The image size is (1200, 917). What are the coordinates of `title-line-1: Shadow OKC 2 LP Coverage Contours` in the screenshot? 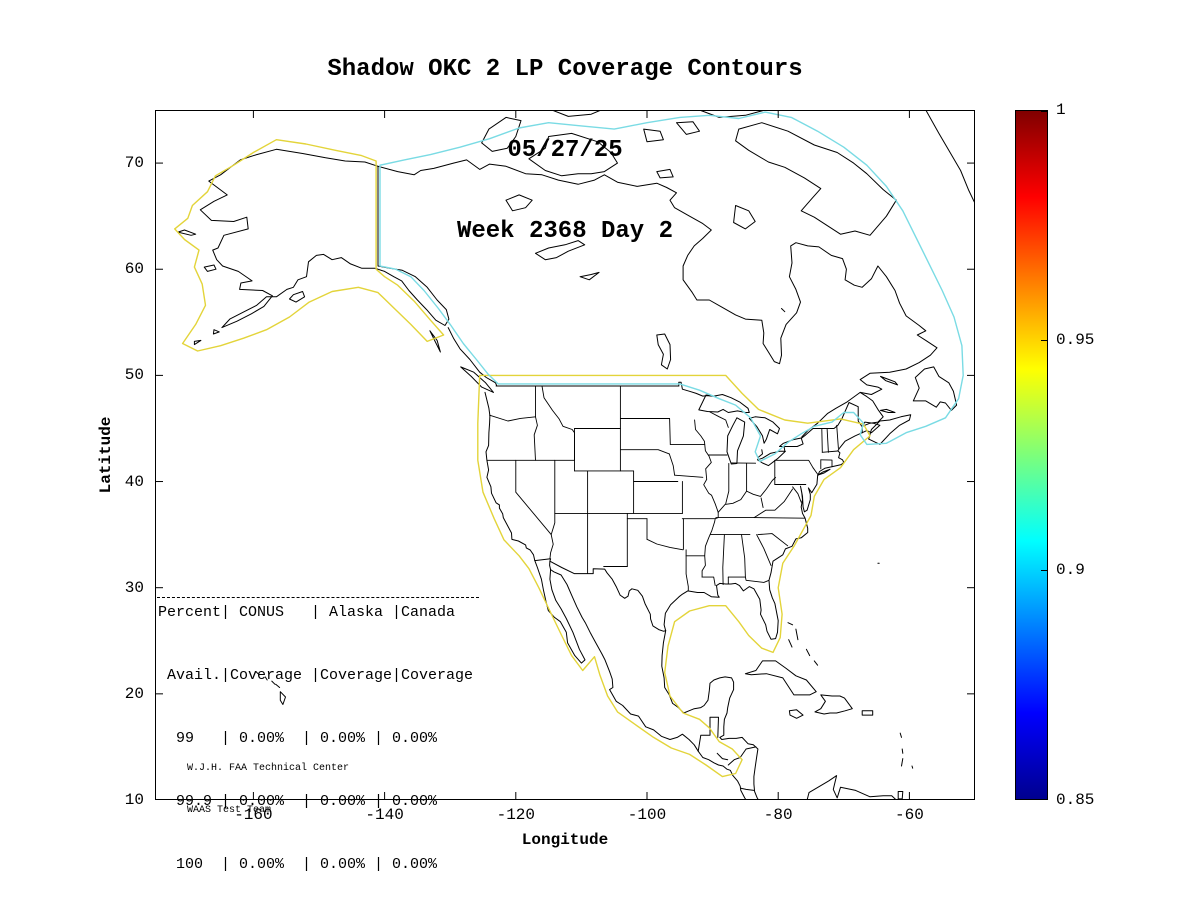 It's located at (565, 69).